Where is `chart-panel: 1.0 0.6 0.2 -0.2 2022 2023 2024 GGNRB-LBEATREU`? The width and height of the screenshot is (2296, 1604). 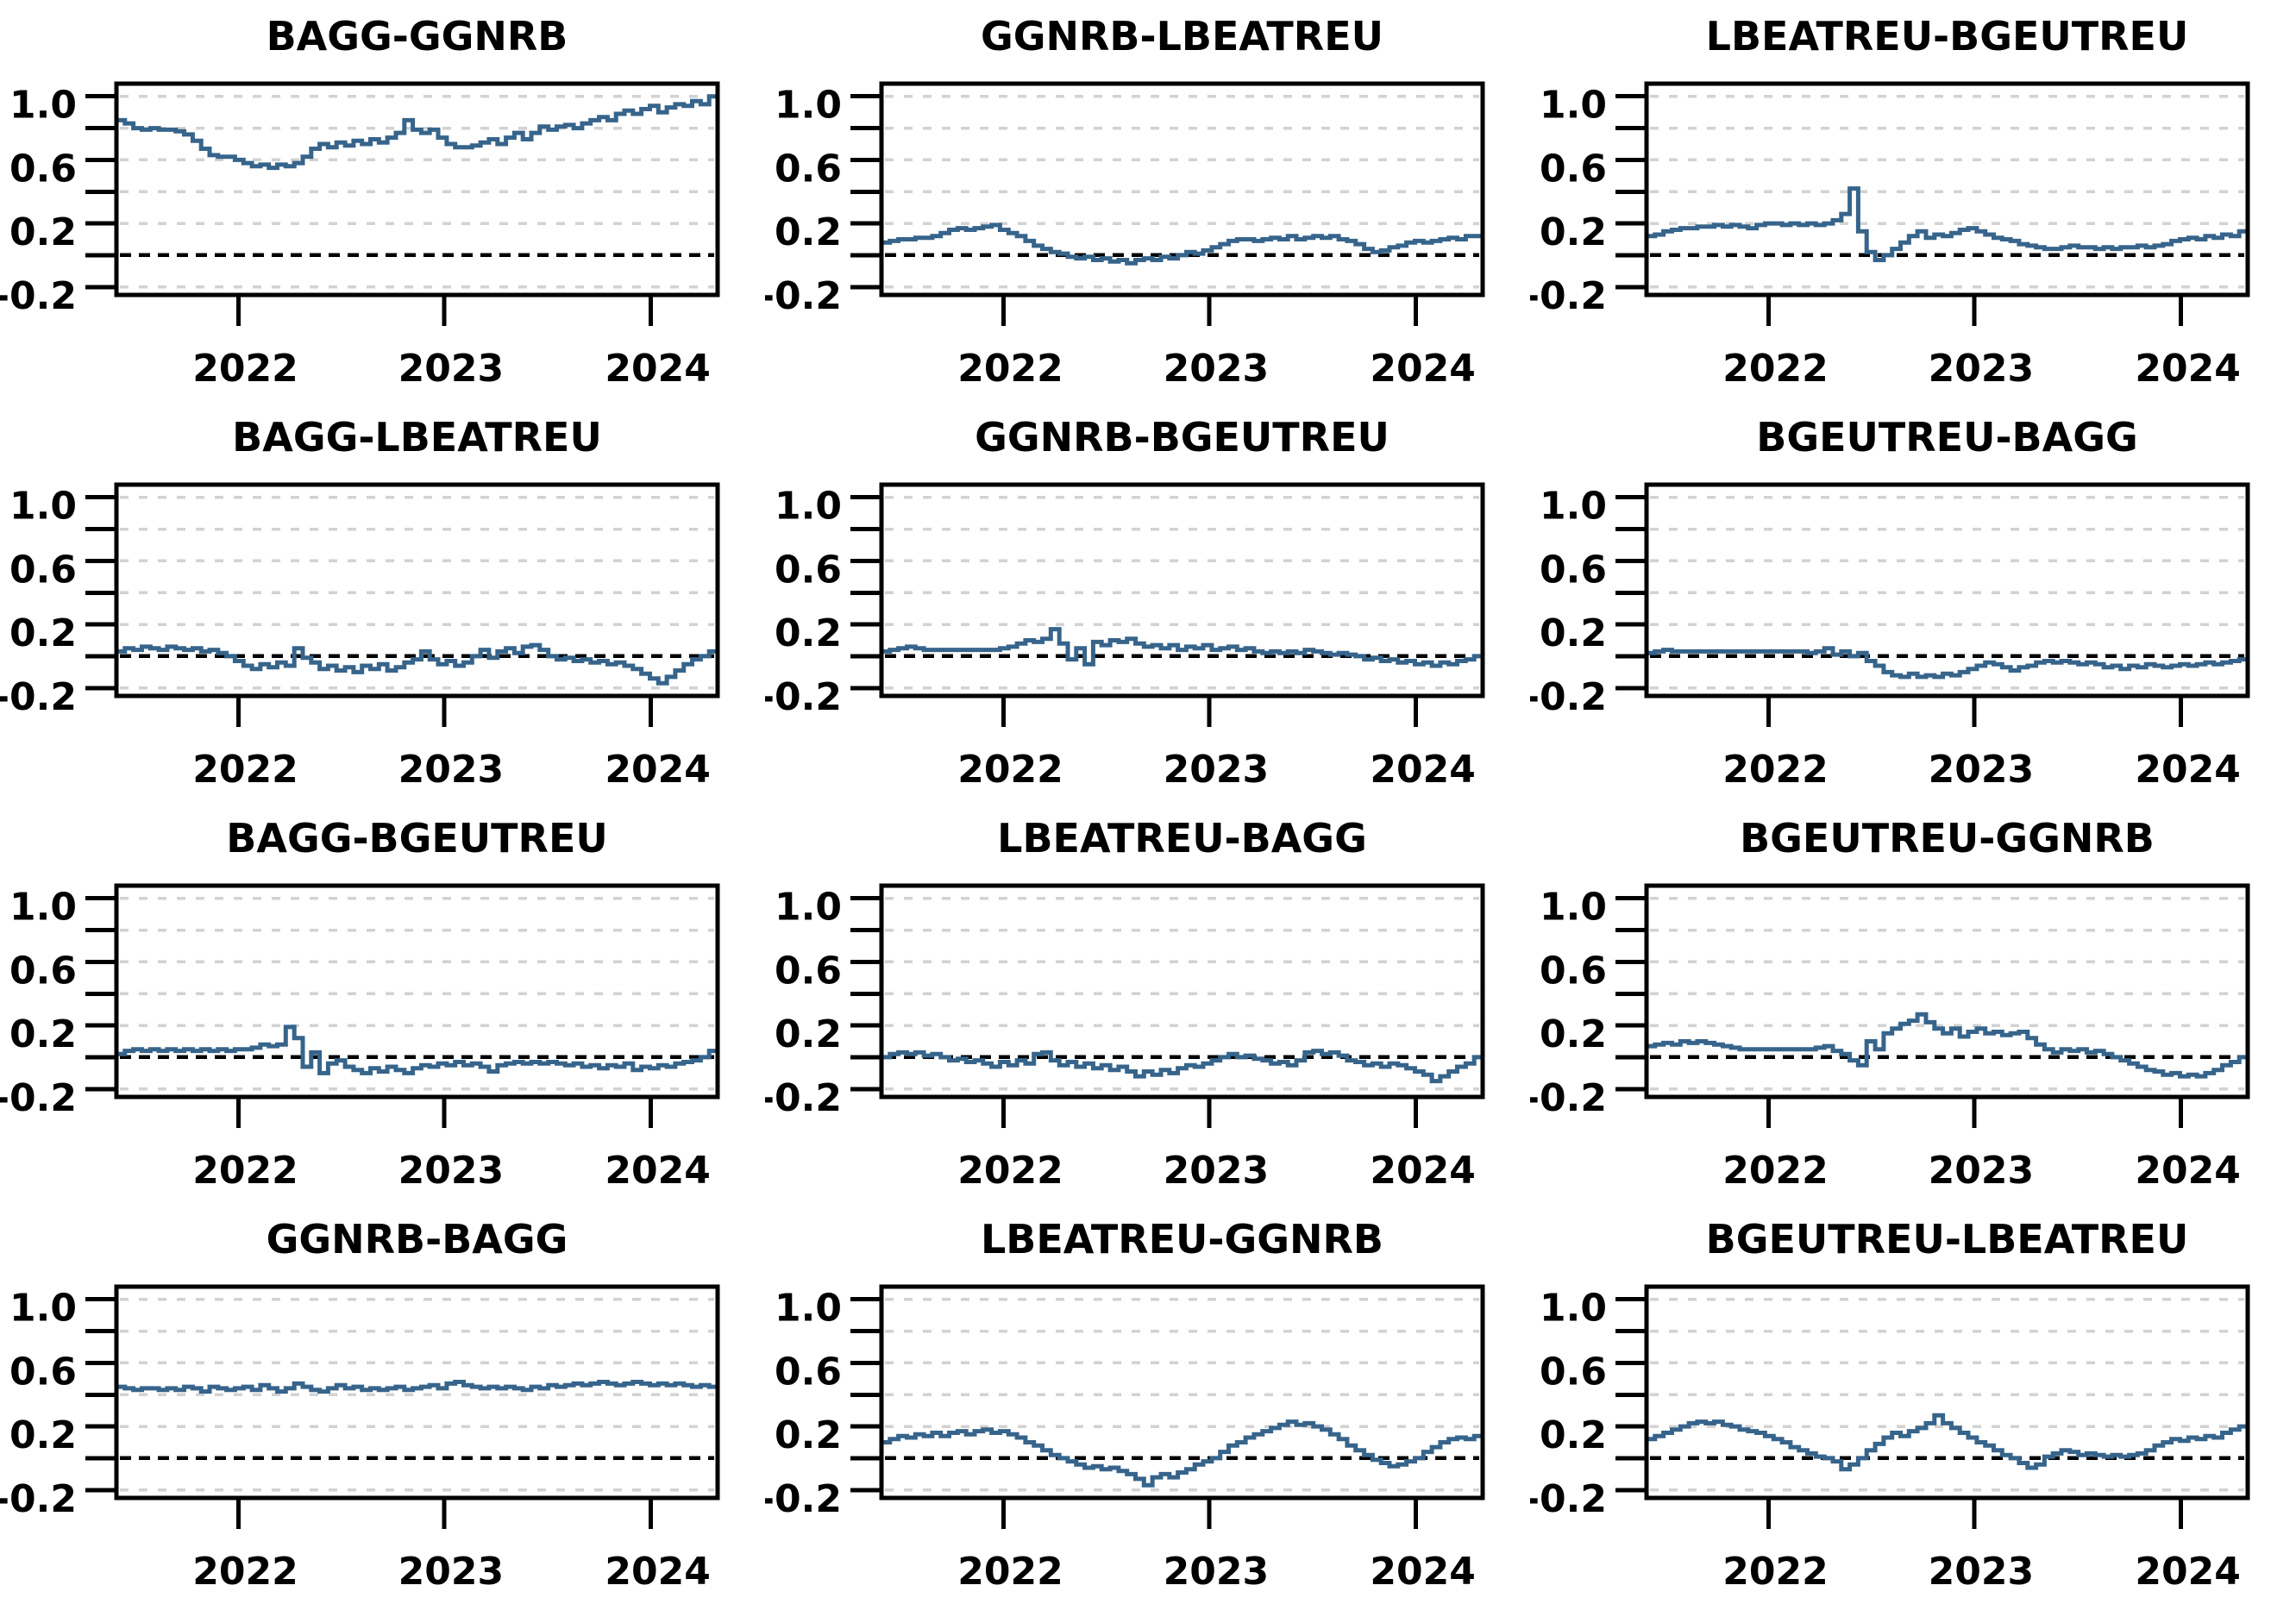
chart-panel: 1.0 0.6 0.2 -0.2 2022 2023 2024 GGNRB-LBEATREU is located at coordinates (1125, 202).